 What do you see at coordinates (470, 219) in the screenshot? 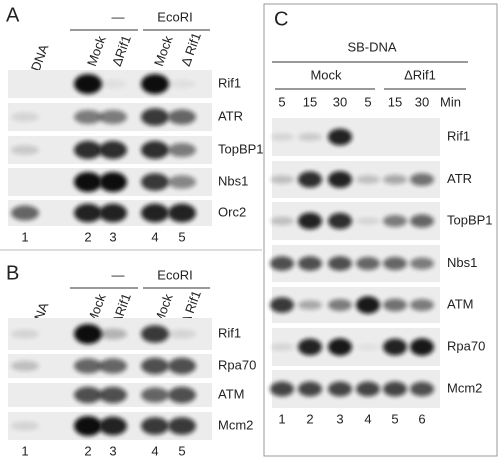
I see `row-label: TopBP1` at bounding box center [470, 219].